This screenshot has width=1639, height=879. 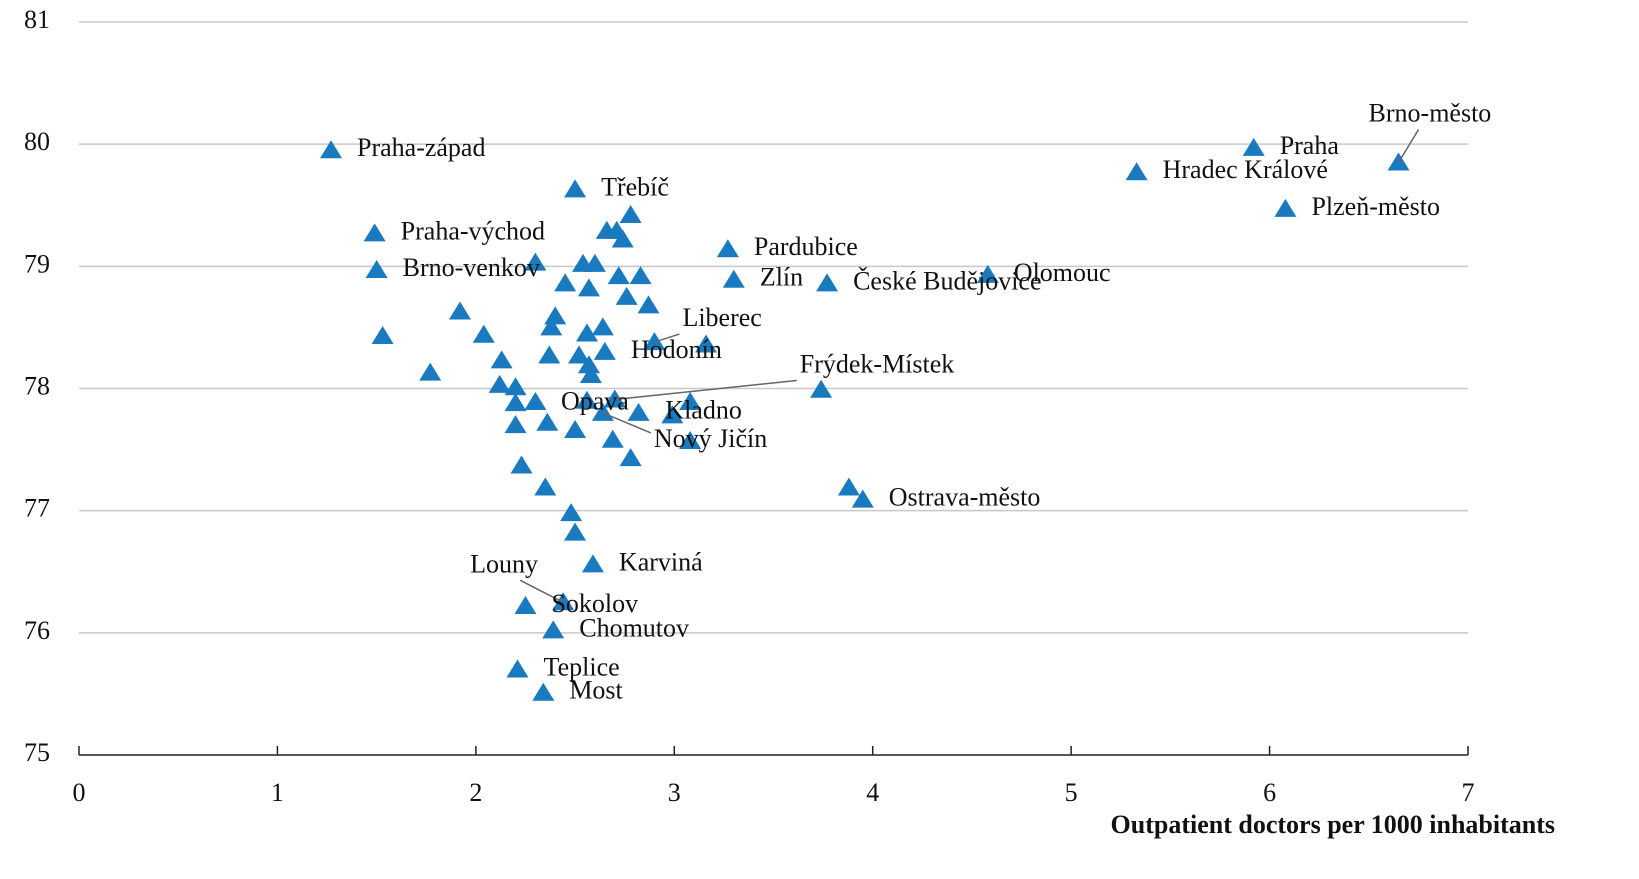 What do you see at coordinates (676, 349) in the screenshot?
I see `point-label: Hodonín` at bounding box center [676, 349].